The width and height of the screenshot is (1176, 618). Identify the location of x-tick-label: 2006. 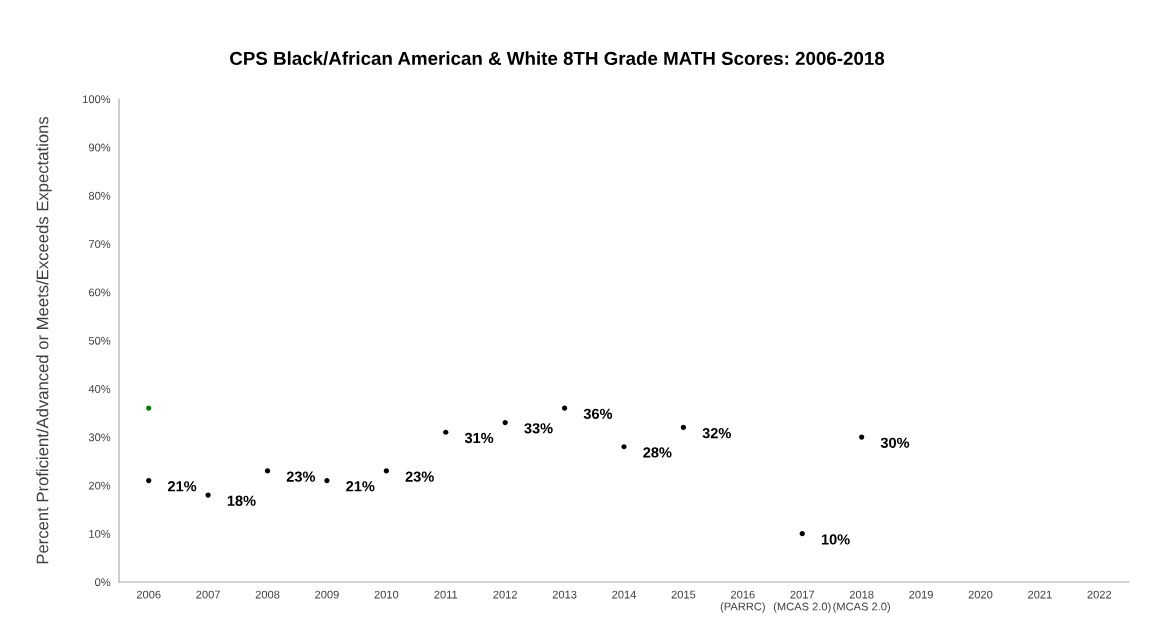
(148, 594).